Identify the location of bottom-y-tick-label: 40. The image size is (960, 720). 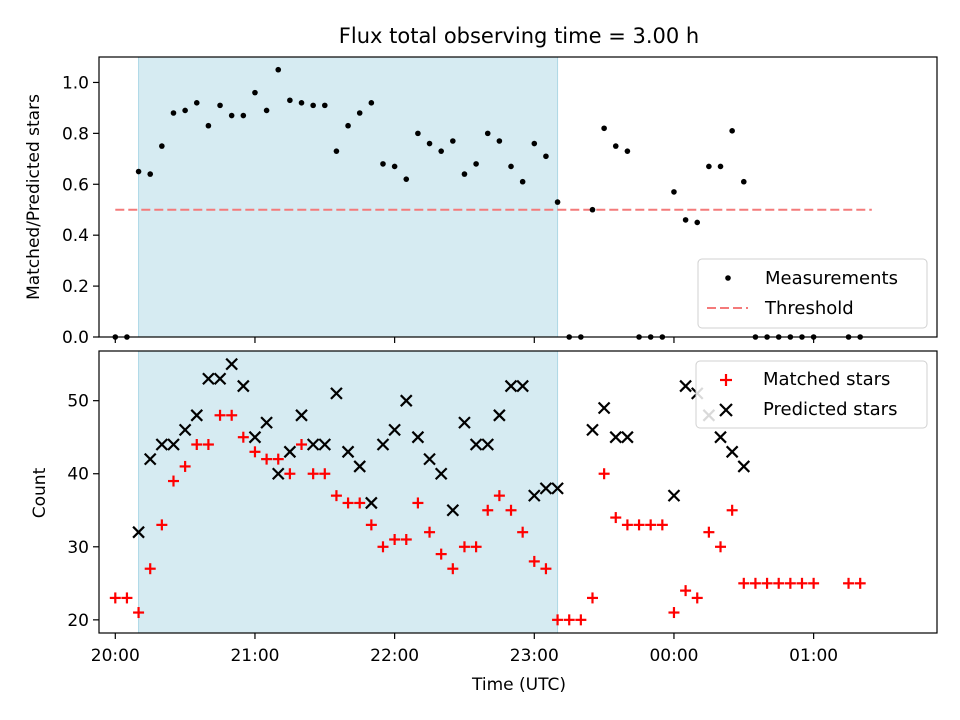
(78, 475).